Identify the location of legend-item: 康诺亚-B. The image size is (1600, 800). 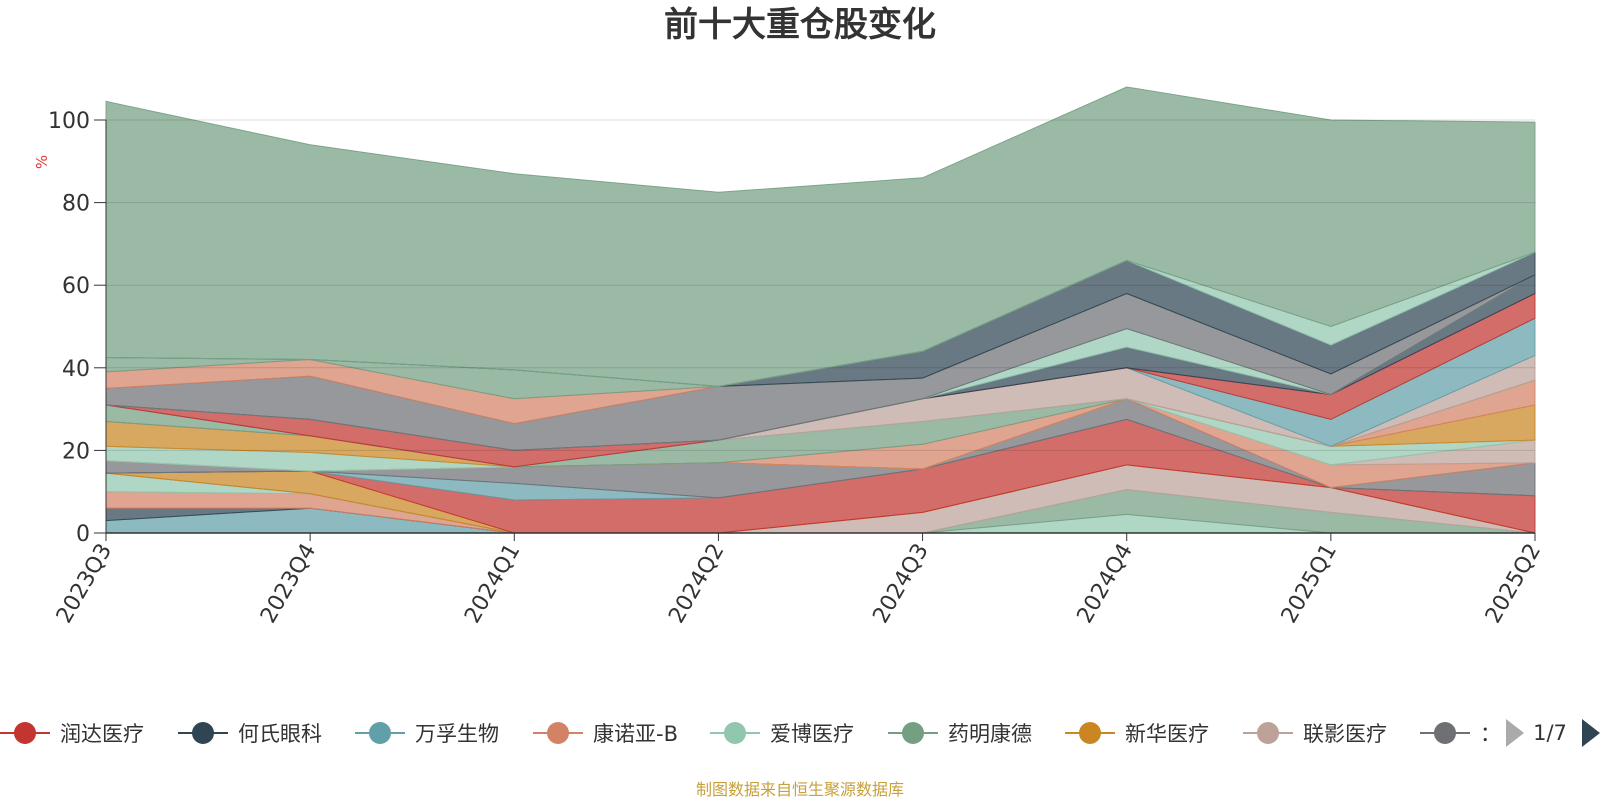
(605, 734).